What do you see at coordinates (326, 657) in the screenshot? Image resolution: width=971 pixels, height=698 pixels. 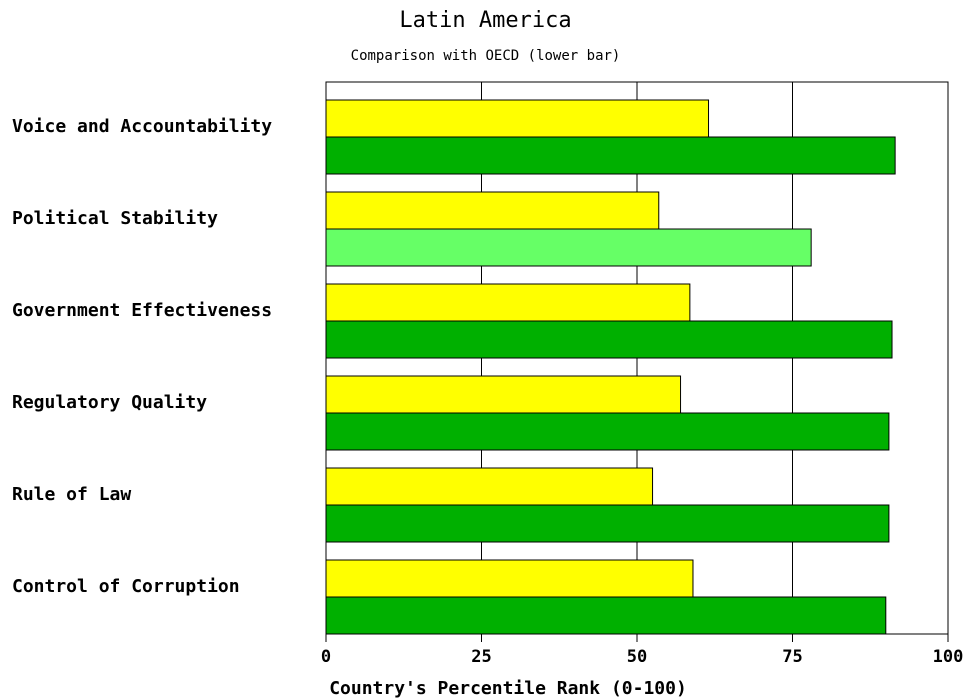 I see `x-tick-label: 0` at bounding box center [326, 657].